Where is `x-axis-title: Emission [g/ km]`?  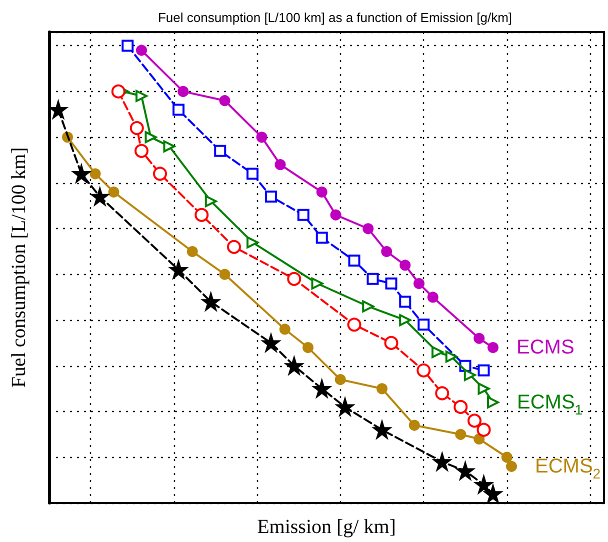 x-axis-title: Emission [g/ km] is located at coordinates (326, 527).